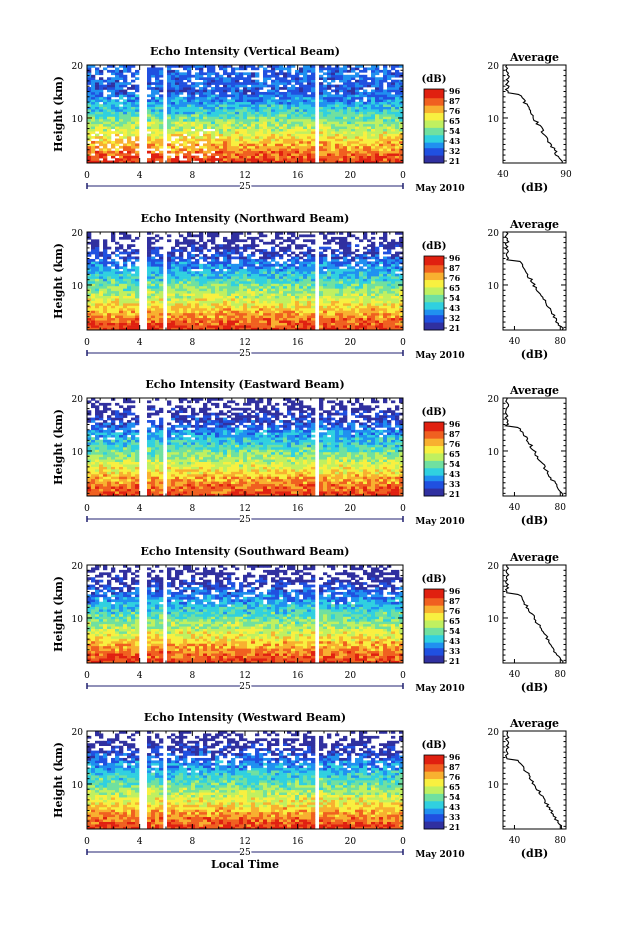 The image size is (620, 929). Describe the element at coordinates (245, 51) in the screenshot. I see `heatmap-title: Echo Intensity (Vertical Beam)` at that location.